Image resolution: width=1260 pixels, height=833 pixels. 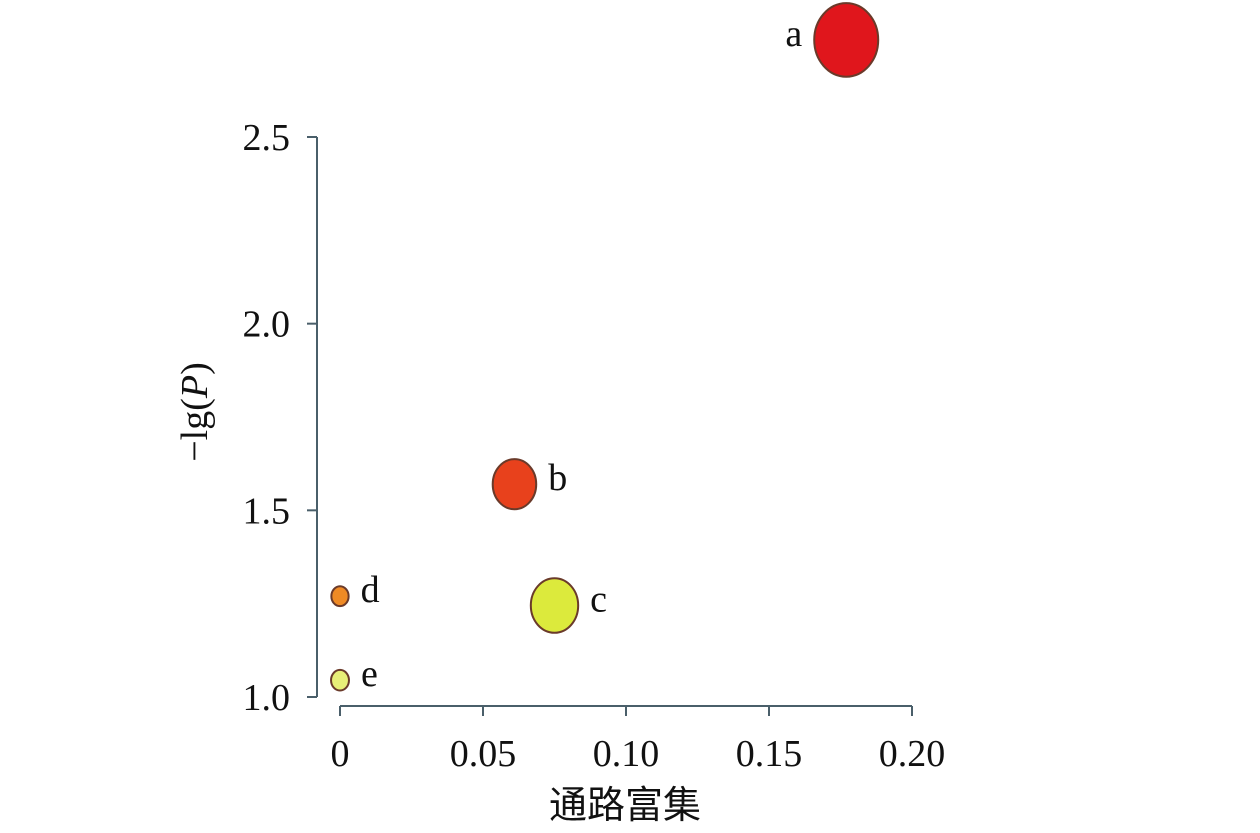 I want to click on y-tick-label: 1.0, so click(x=267, y=698).